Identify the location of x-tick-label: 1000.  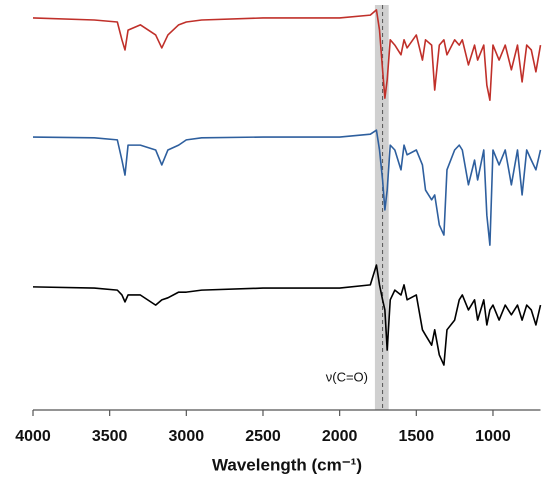
(493, 436).